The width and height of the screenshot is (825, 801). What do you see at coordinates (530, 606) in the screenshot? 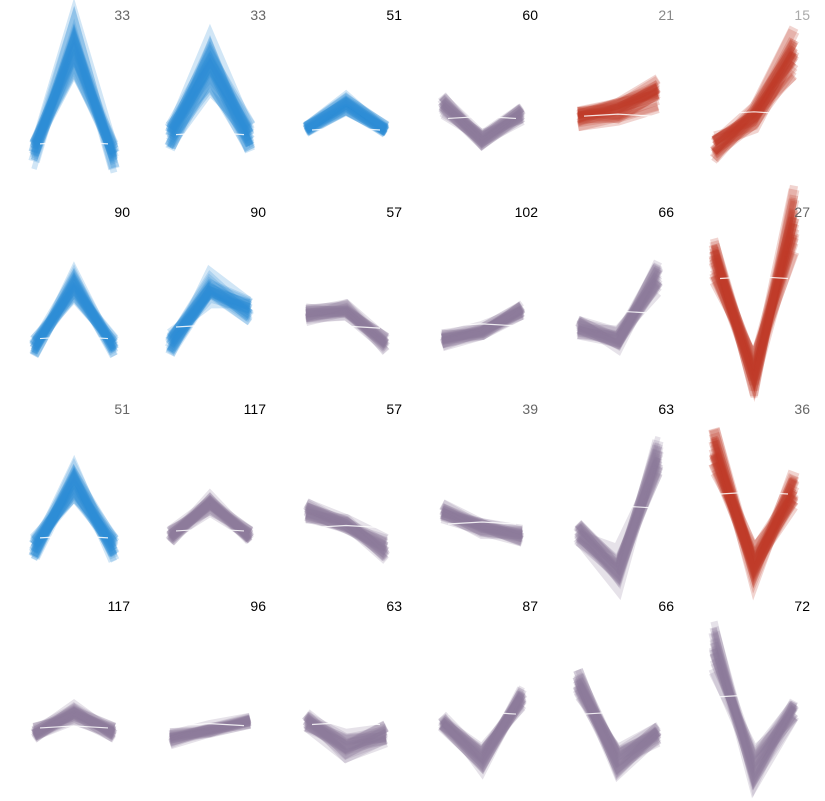
I see `cluster-count-label: 87` at bounding box center [530, 606].